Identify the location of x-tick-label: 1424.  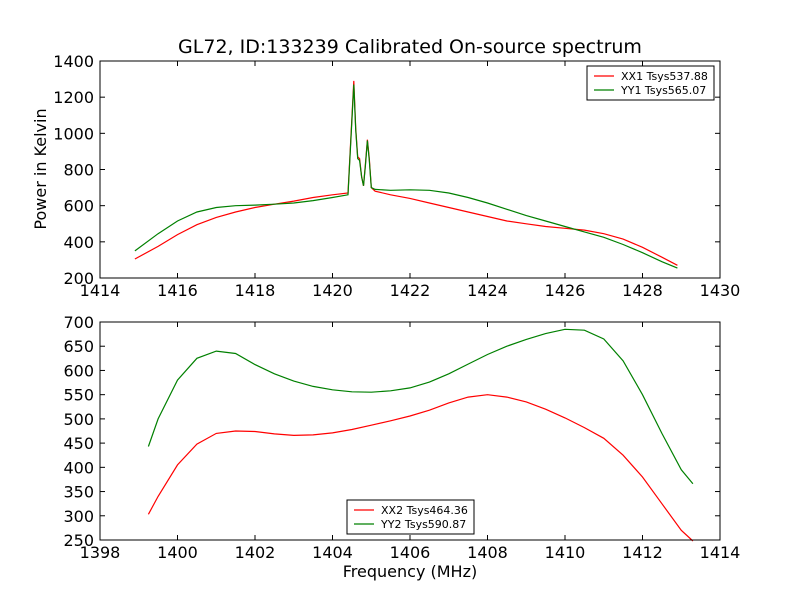
(487, 290).